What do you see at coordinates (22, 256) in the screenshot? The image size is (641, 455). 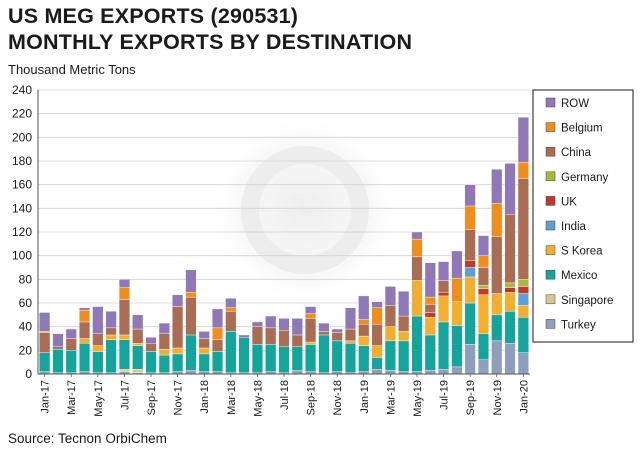 I see `y-tick-label: 100` at bounding box center [22, 256].